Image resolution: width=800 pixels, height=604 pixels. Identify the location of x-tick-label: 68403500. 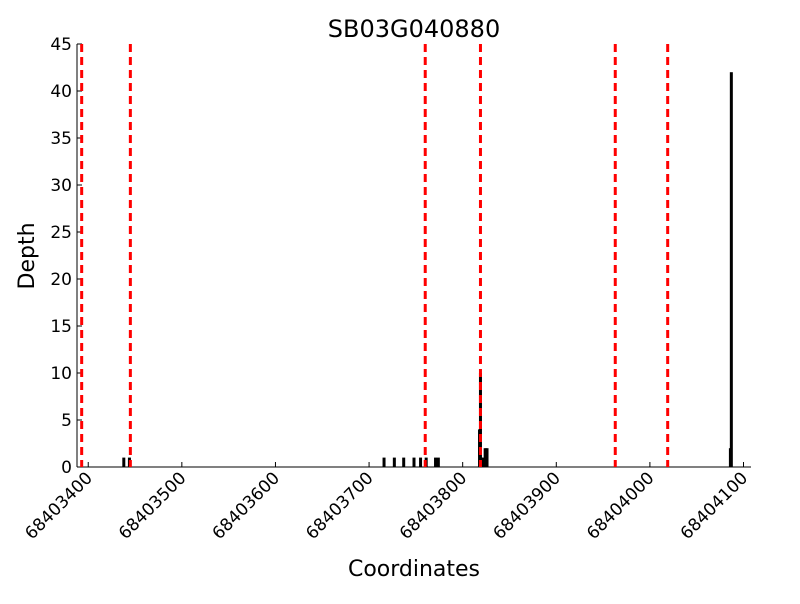
(152, 505).